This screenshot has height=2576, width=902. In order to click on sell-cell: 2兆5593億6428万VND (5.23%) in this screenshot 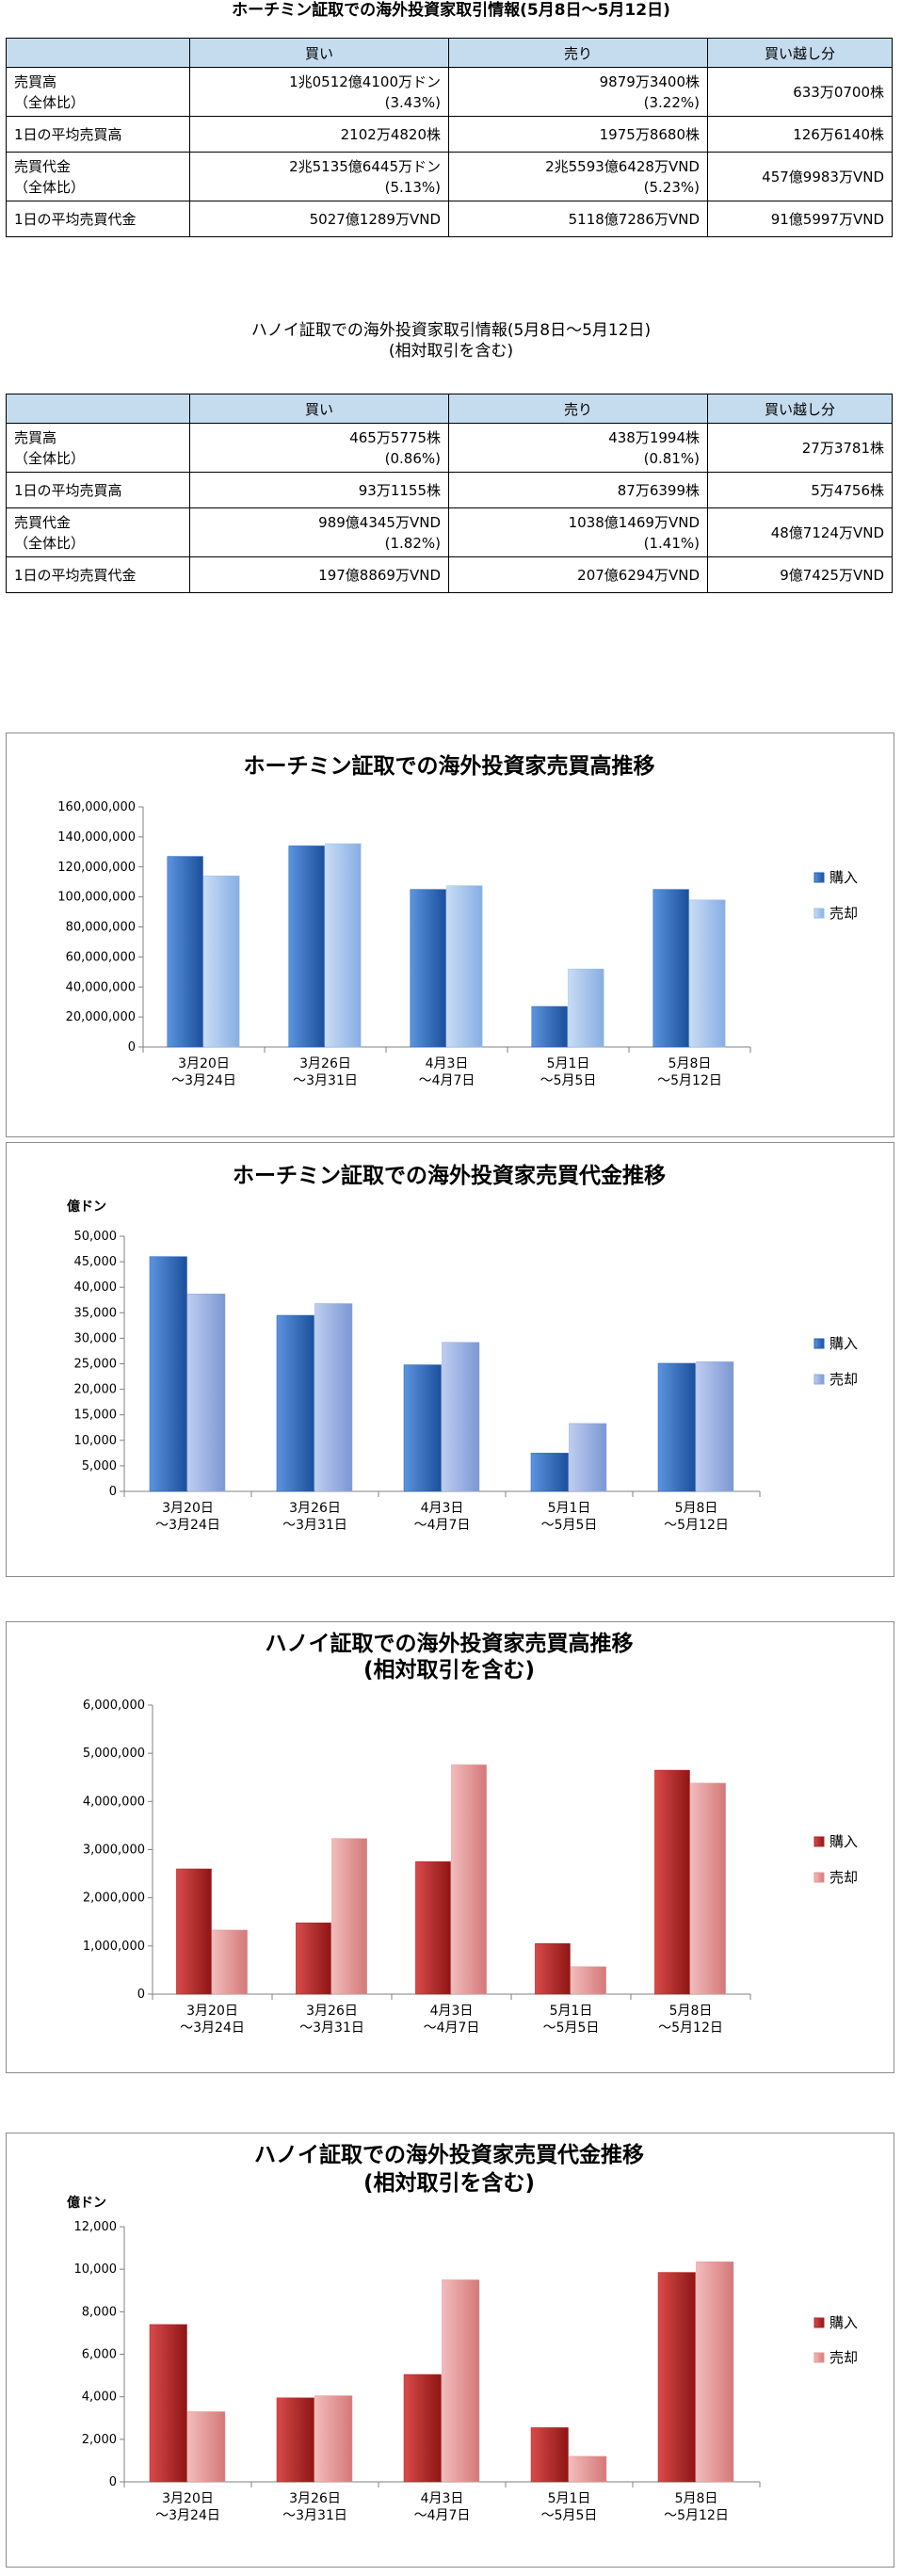, I will do `click(578, 176)`.